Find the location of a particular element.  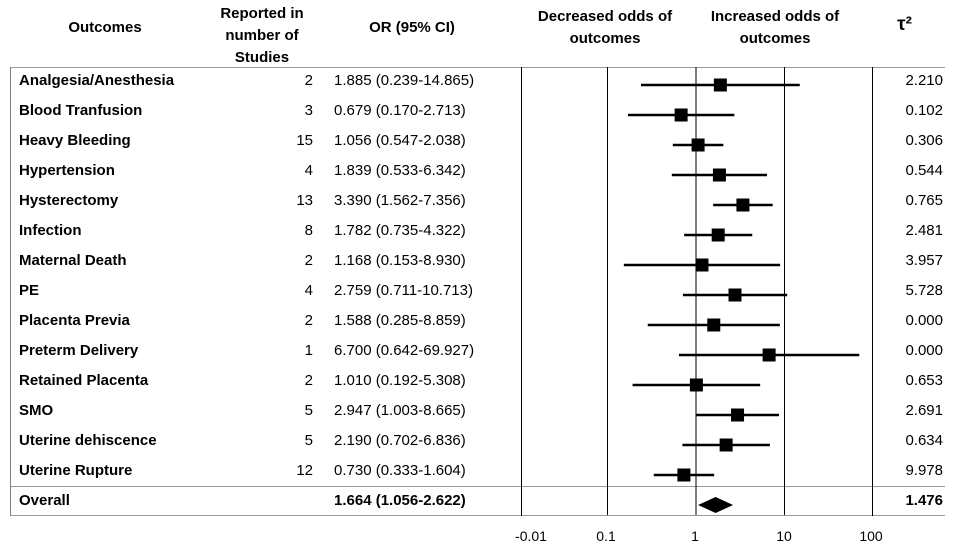

row-or-ci: 1.010 (0.192-5.308) is located at coordinates (400, 380).